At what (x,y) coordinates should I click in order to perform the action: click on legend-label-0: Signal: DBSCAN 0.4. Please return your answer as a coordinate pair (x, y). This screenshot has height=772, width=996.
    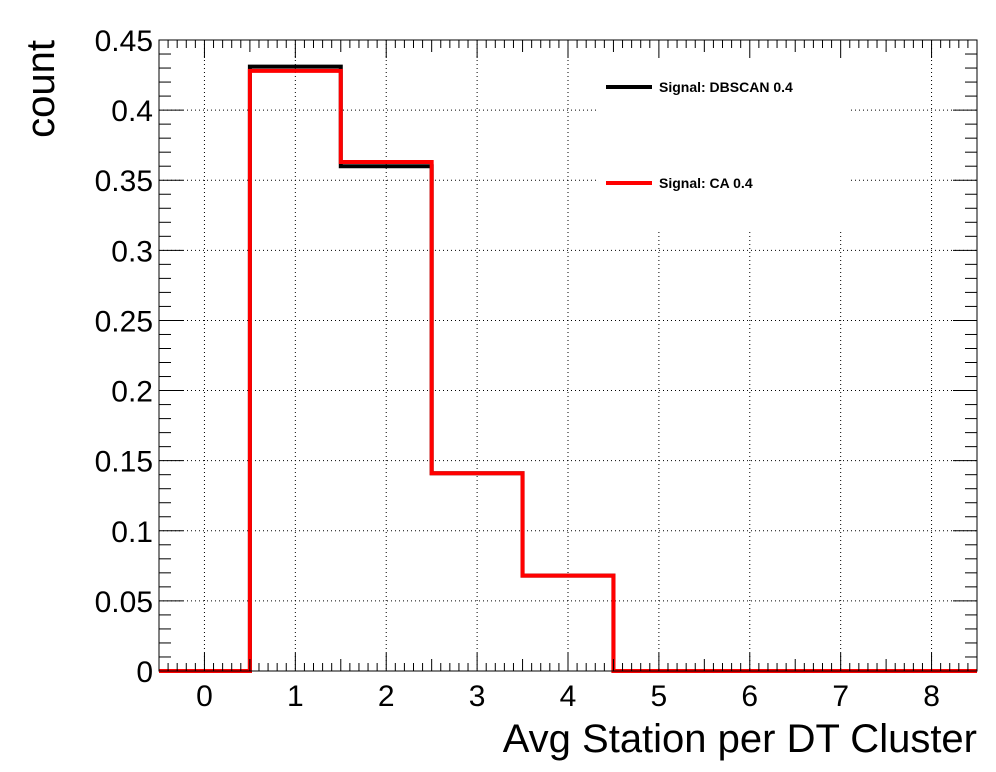
    Looking at the image, I should click on (726, 87).